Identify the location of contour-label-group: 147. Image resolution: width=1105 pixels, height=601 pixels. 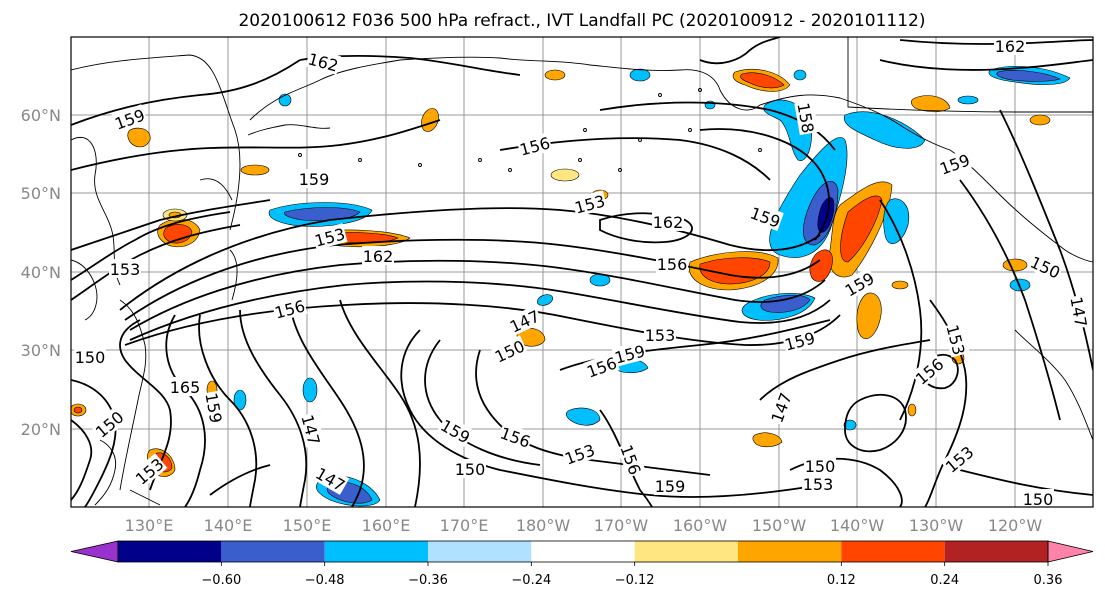
(311, 429).